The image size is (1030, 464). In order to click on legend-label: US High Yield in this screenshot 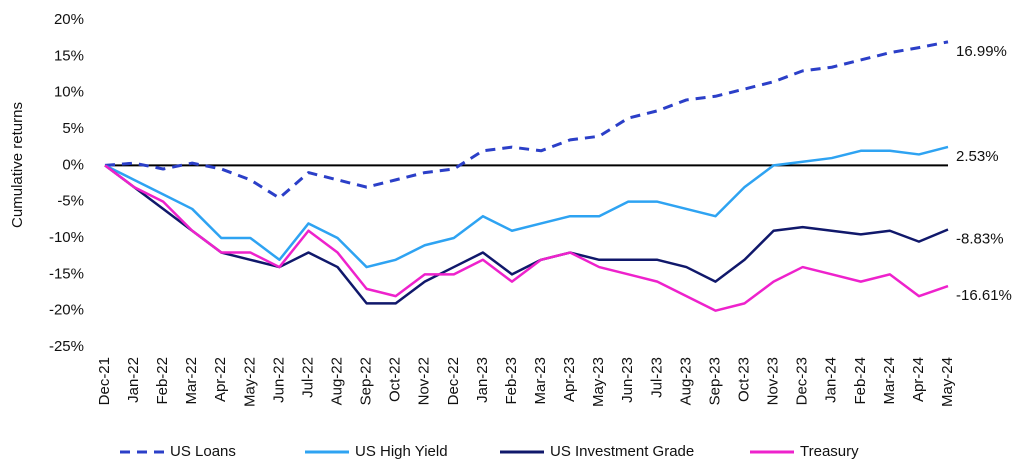, I will do `click(401, 451)`.